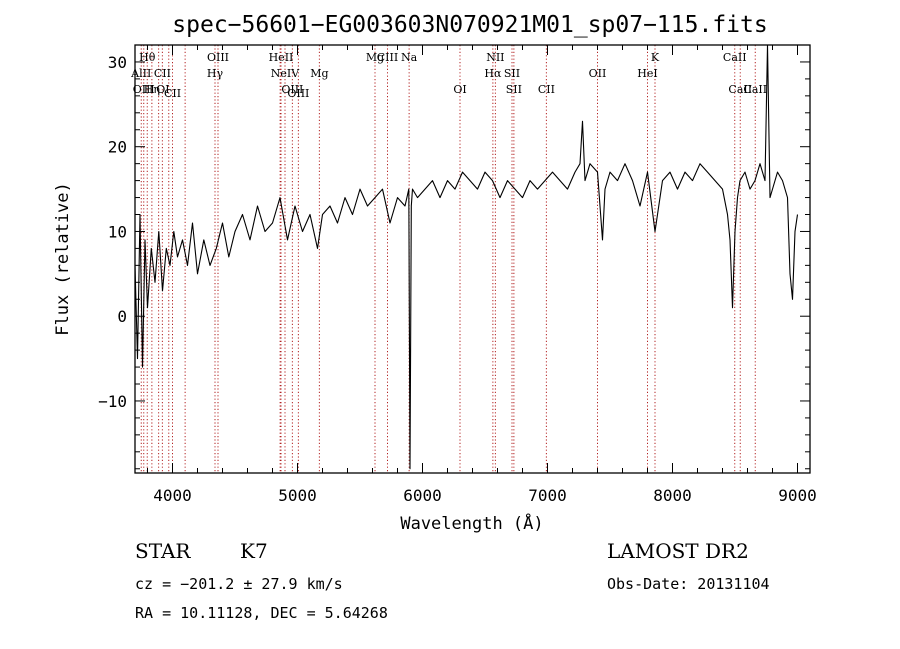 Image resolution: width=900 pixels, height=649 pixels. What do you see at coordinates (422, 495) in the screenshot?
I see `x-tick-label: 6000` at bounding box center [422, 495].